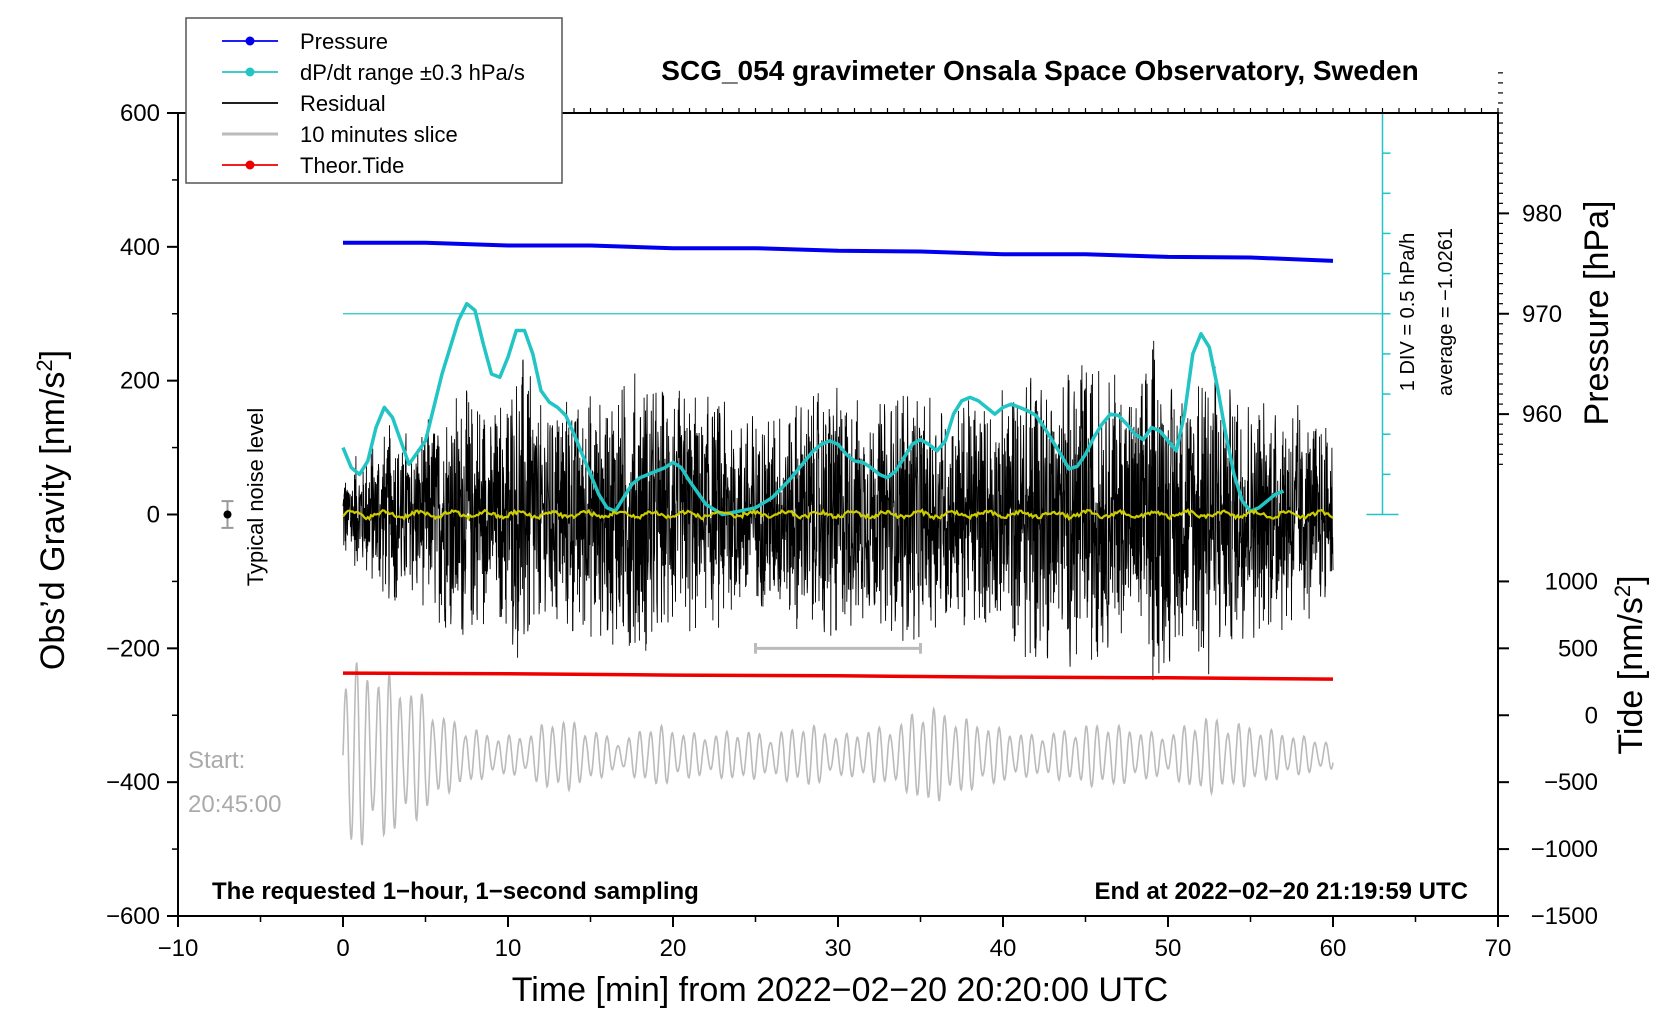 Image resolution: width=1676 pixels, height=1020 pixels. I want to click on tide-tick-label: −500, so click(1571, 782).